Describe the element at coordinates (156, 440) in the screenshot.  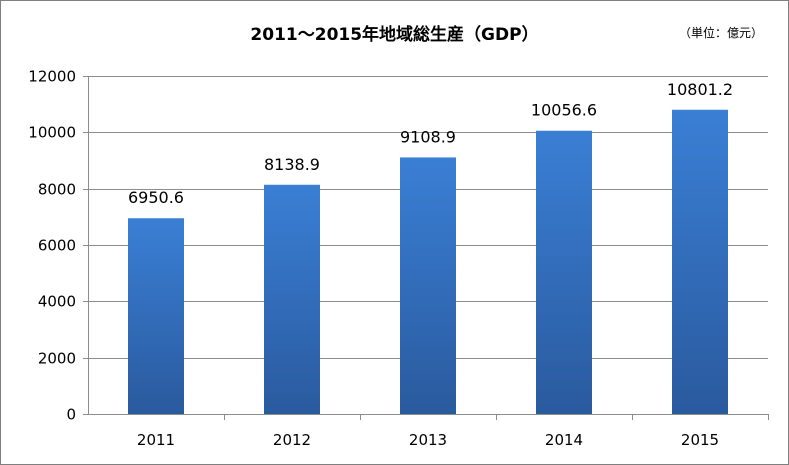
I see `x-tick-label: 2011` at that location.